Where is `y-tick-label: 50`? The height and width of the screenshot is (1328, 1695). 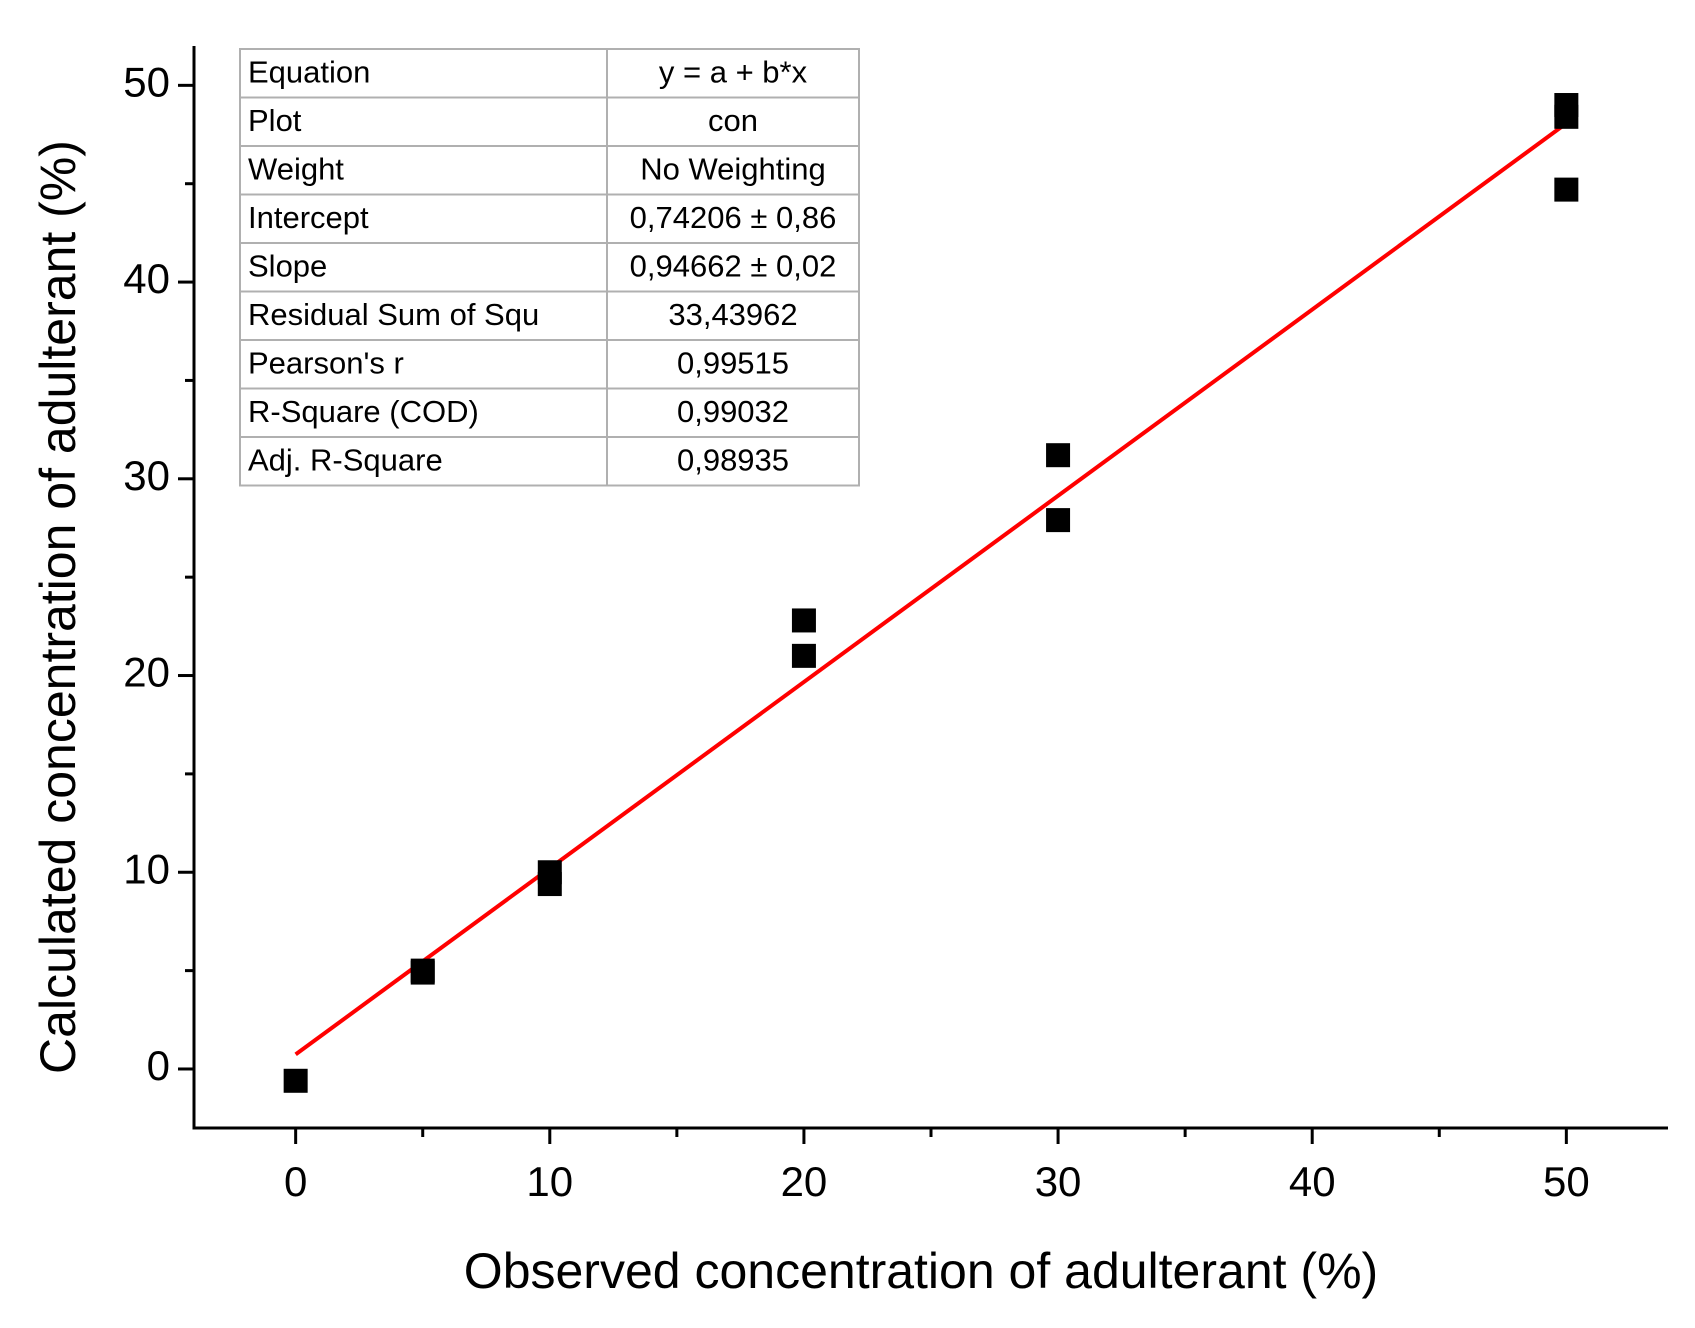 y-tick-label: 50 is located at coordinates (146, 81).